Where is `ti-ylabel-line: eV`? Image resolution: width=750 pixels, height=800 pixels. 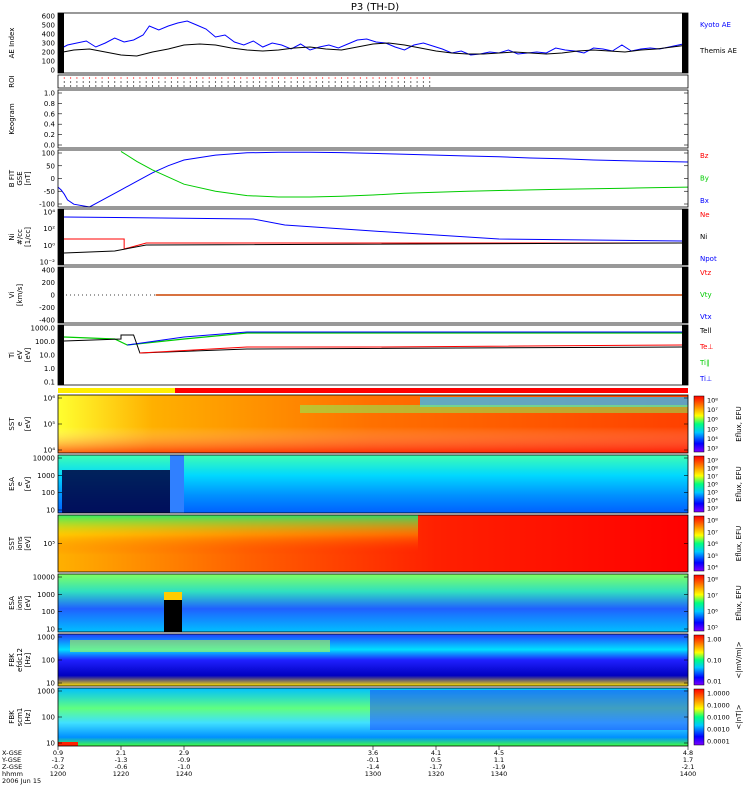
ti-ylabel-line: eV is located at coordinates (20, 354).